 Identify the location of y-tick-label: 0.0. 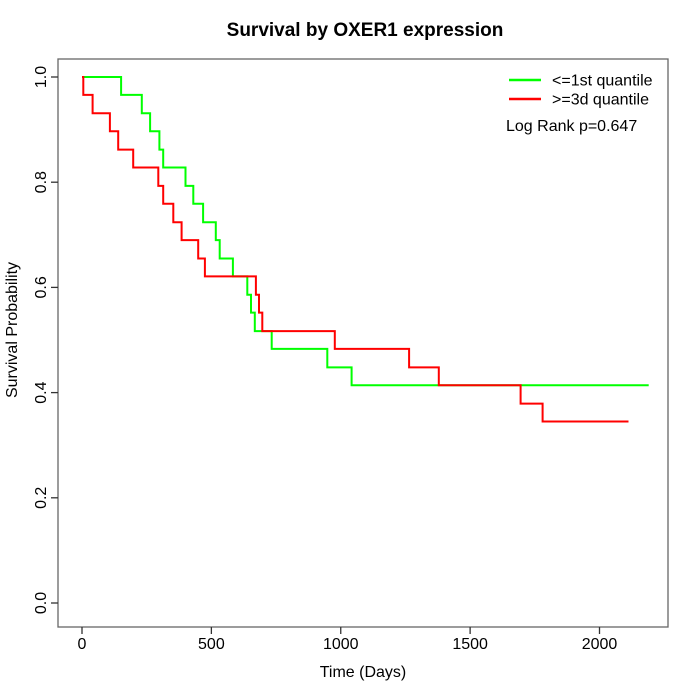
(41, 603).